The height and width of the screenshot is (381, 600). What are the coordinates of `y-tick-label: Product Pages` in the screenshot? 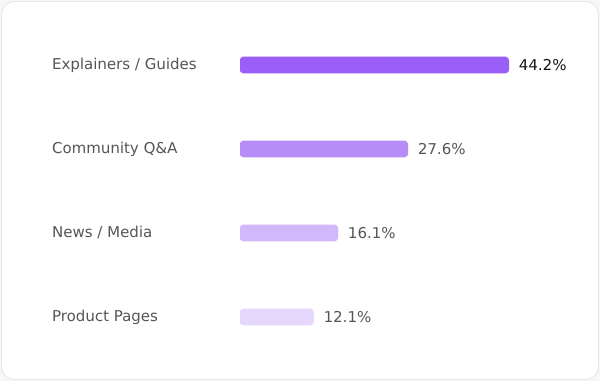 It's located at (105, 315).